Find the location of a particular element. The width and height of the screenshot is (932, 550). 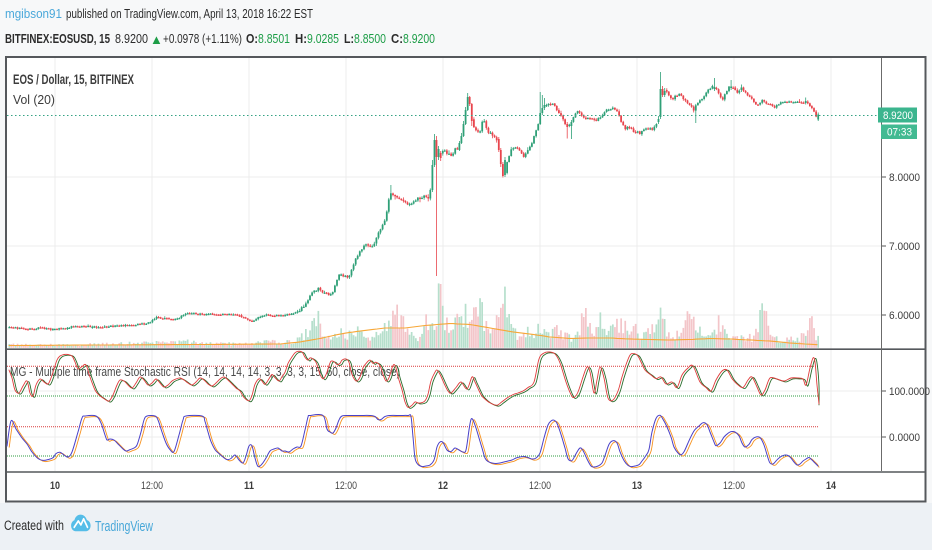

svg-text: L: is located at coordinates (349, 38).